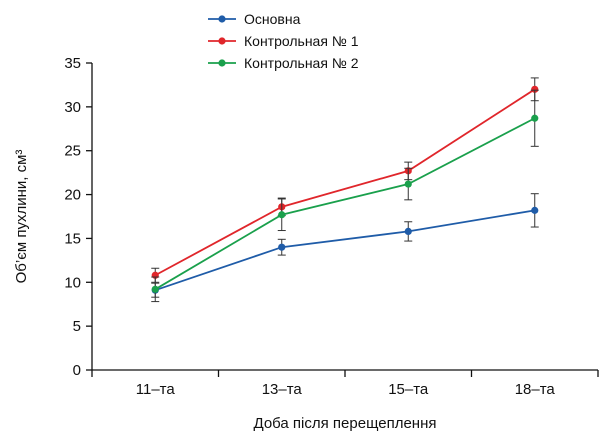 The image size is (609, 438). Describe the element at coordinates (156, 389) in the screenshot. I see `x-tick-label: 11–та` at that location.